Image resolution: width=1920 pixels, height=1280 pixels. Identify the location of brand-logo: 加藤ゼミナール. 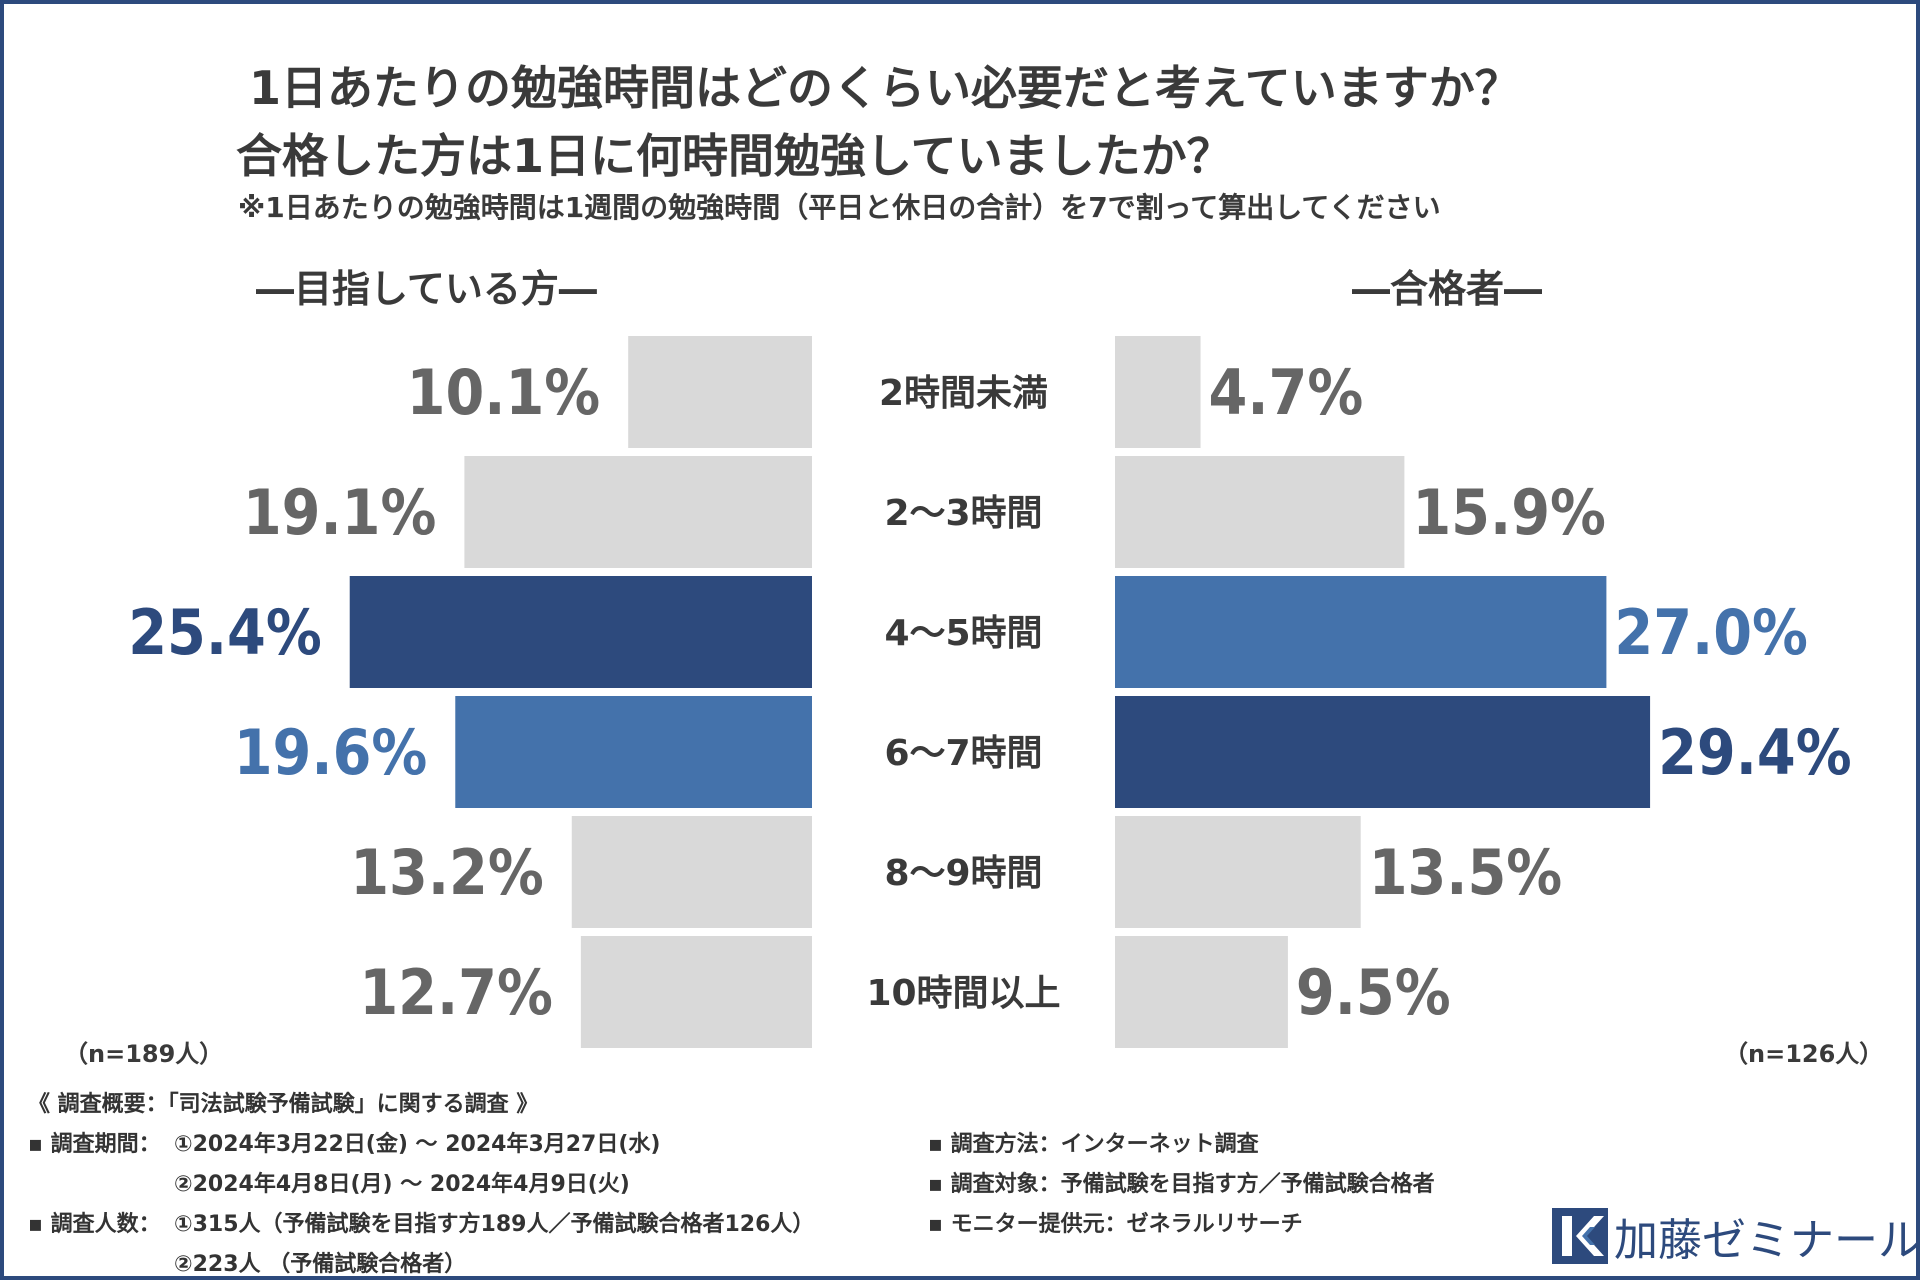
(1736, 1236).